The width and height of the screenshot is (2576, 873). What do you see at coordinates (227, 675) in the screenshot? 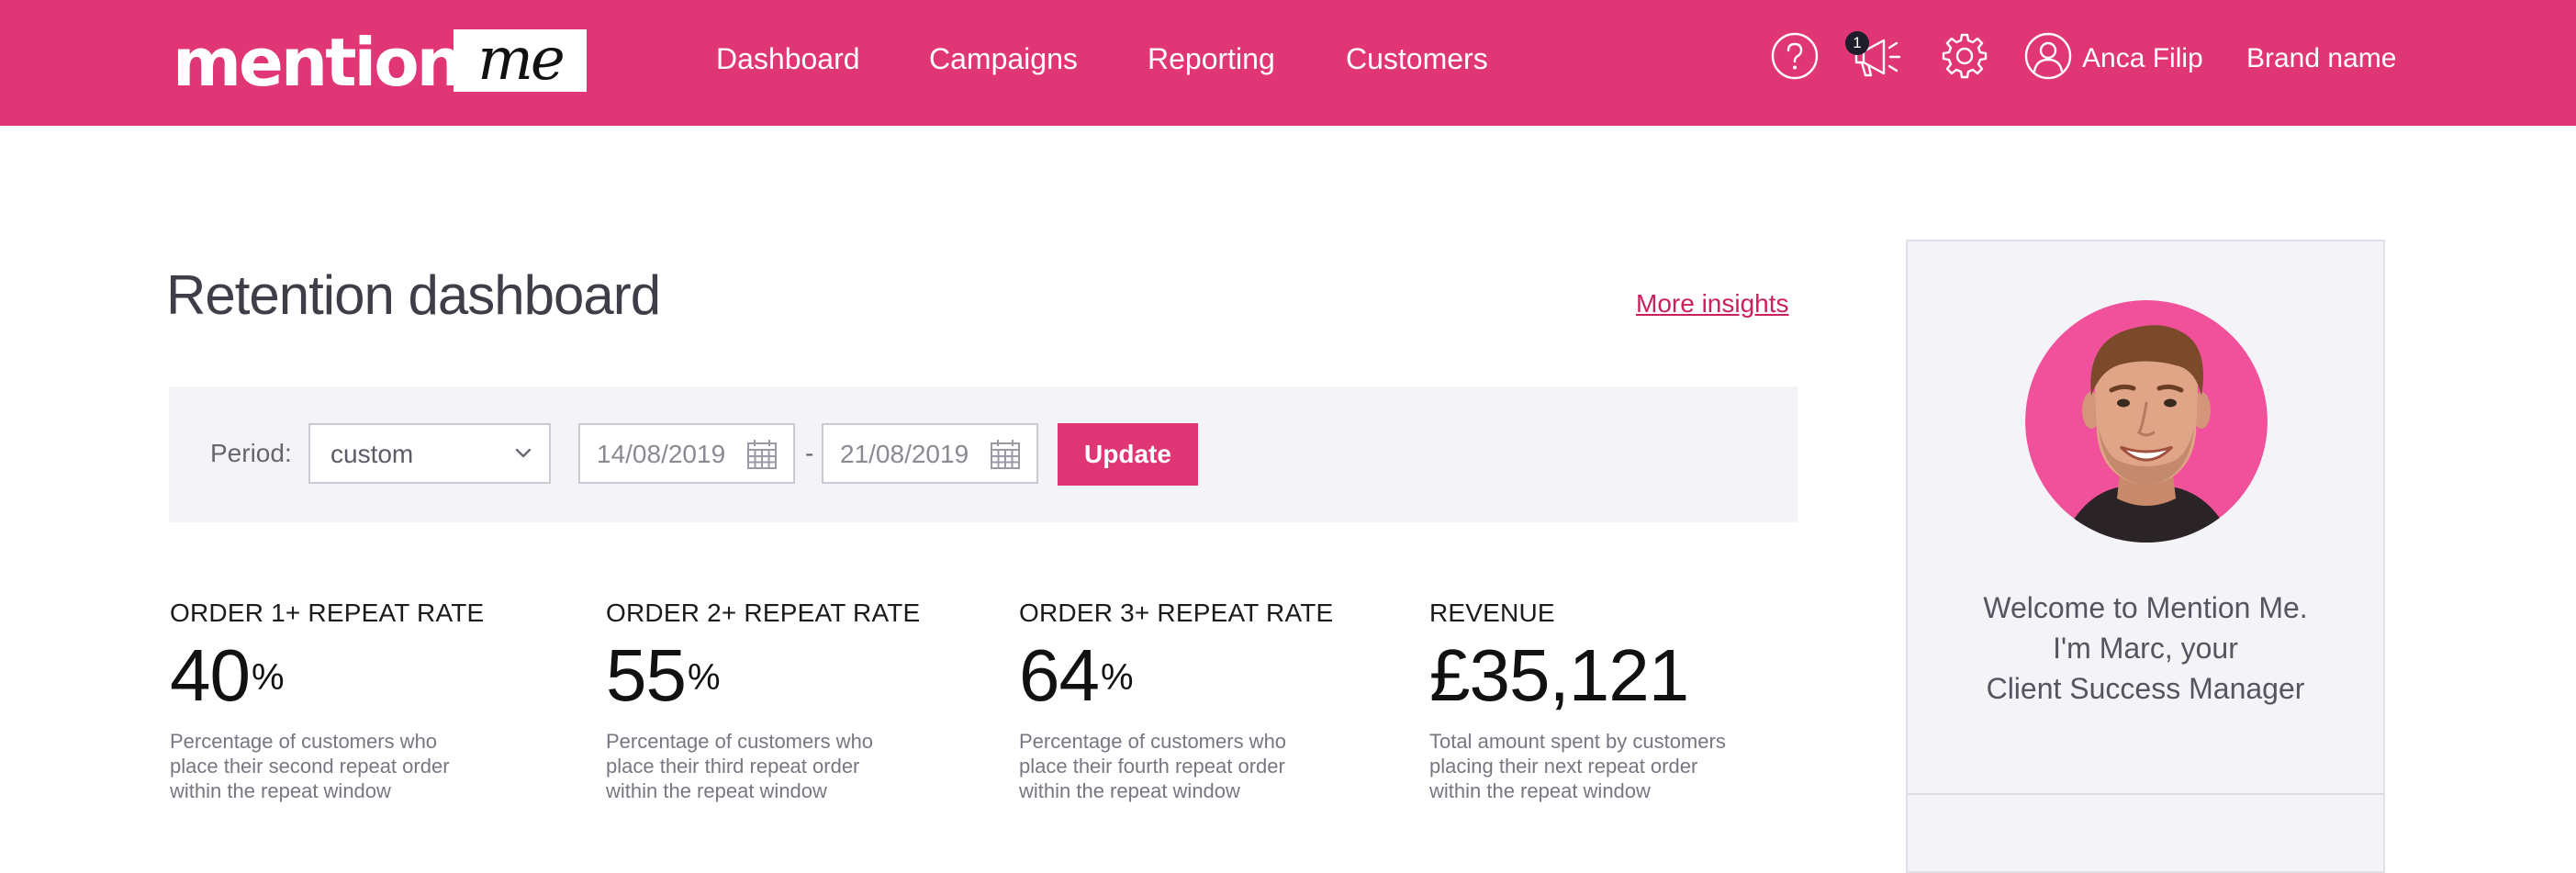
I see `metric-value: 40%` at bounding box center [227, 675].